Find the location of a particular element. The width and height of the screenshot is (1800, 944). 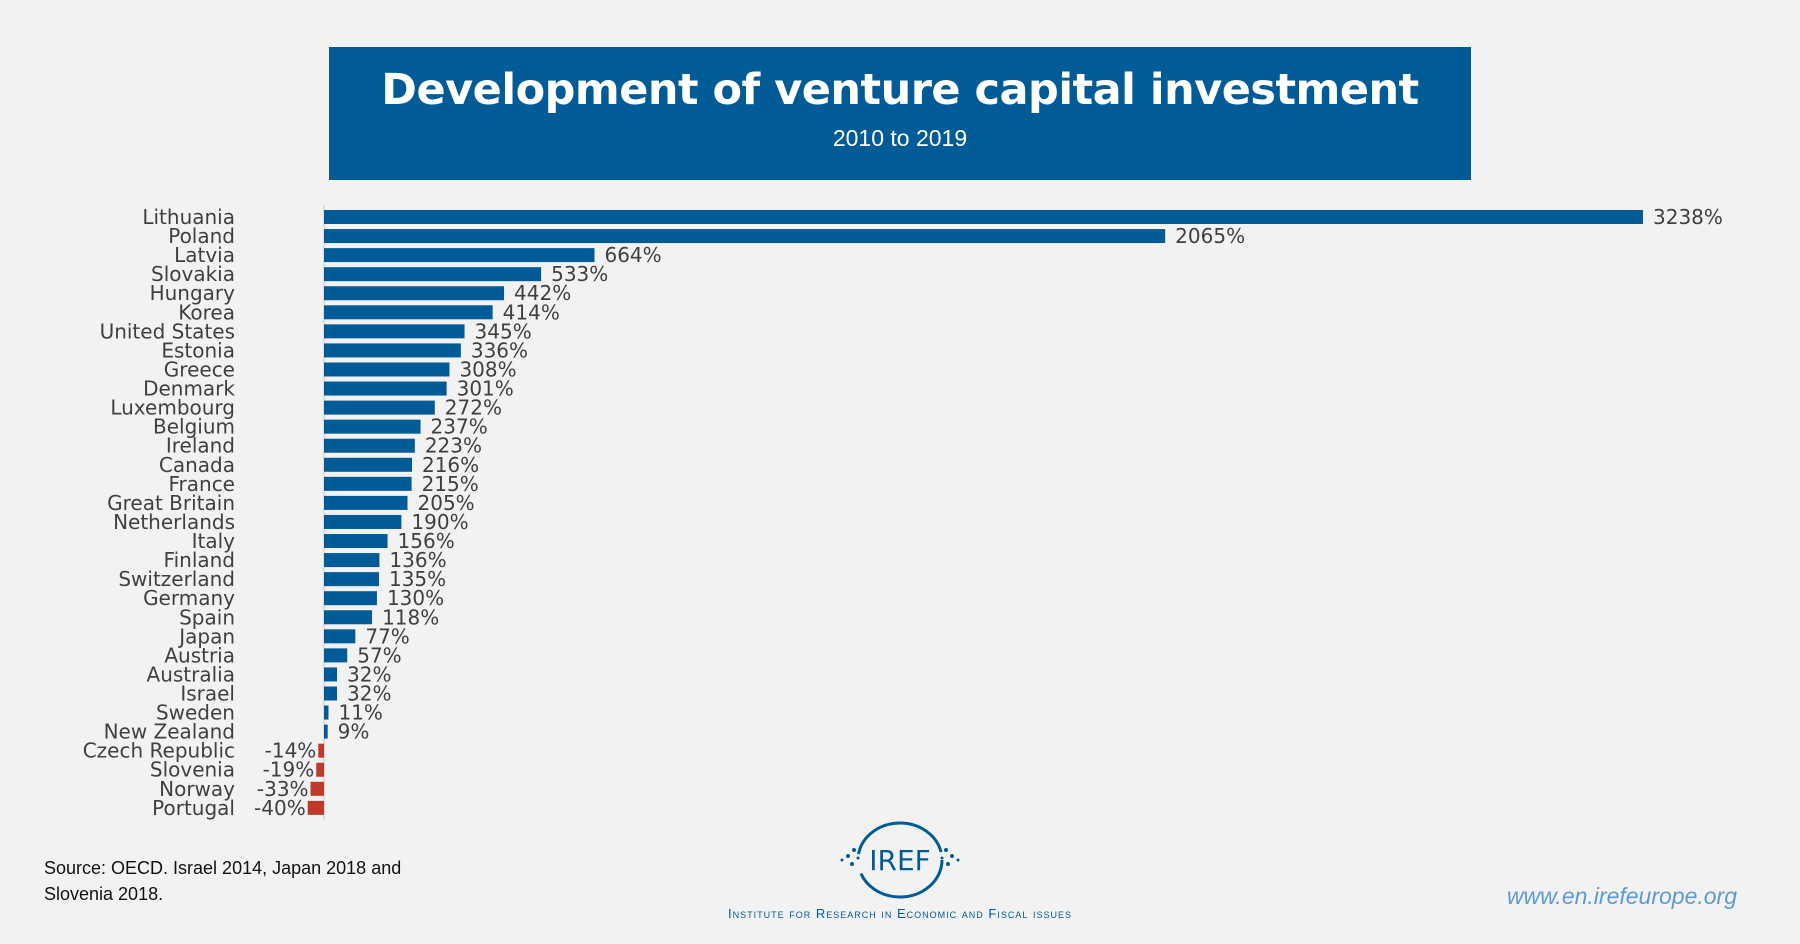

category-label: Estonia is located at coordinates (198, 350).